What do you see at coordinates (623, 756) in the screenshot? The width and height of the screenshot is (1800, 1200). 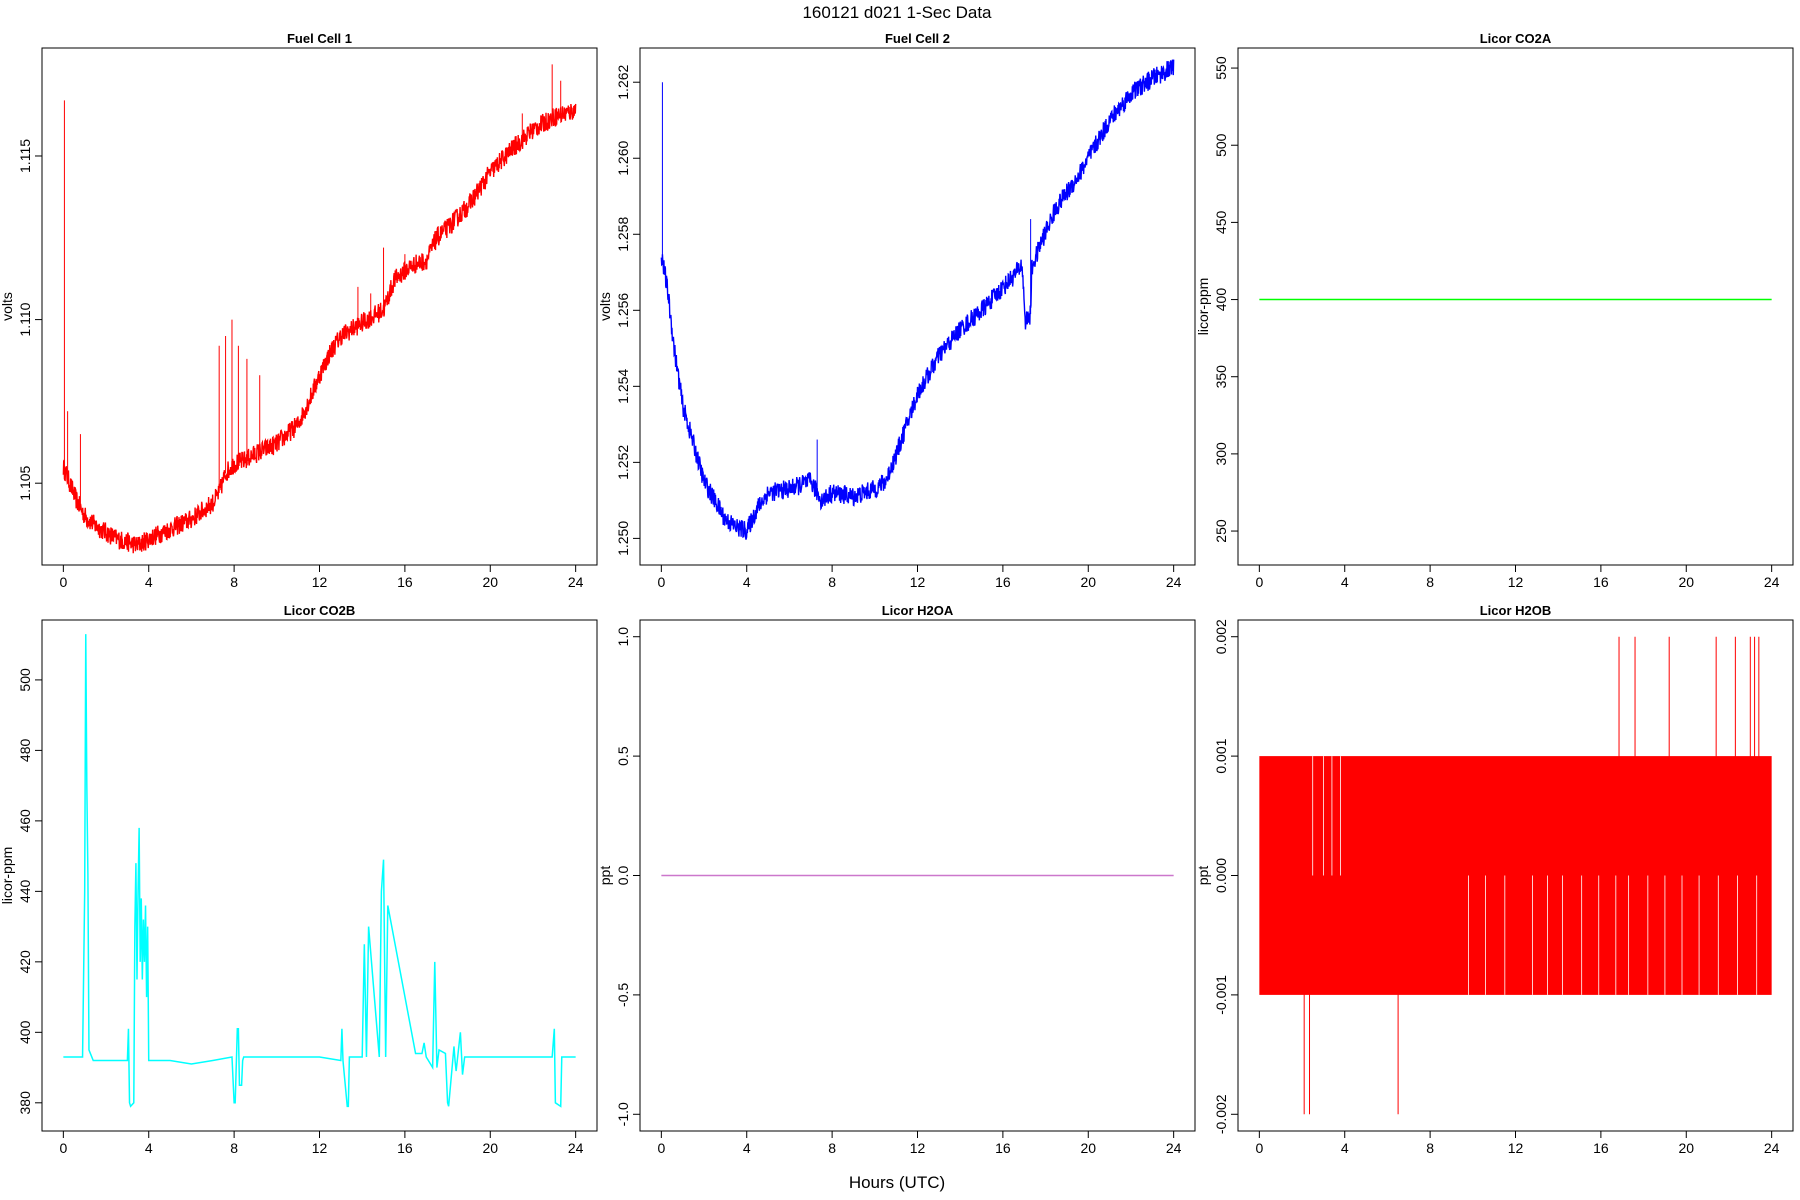 I see `y-tick-label: 0.5` at bounding box center [623, 756].